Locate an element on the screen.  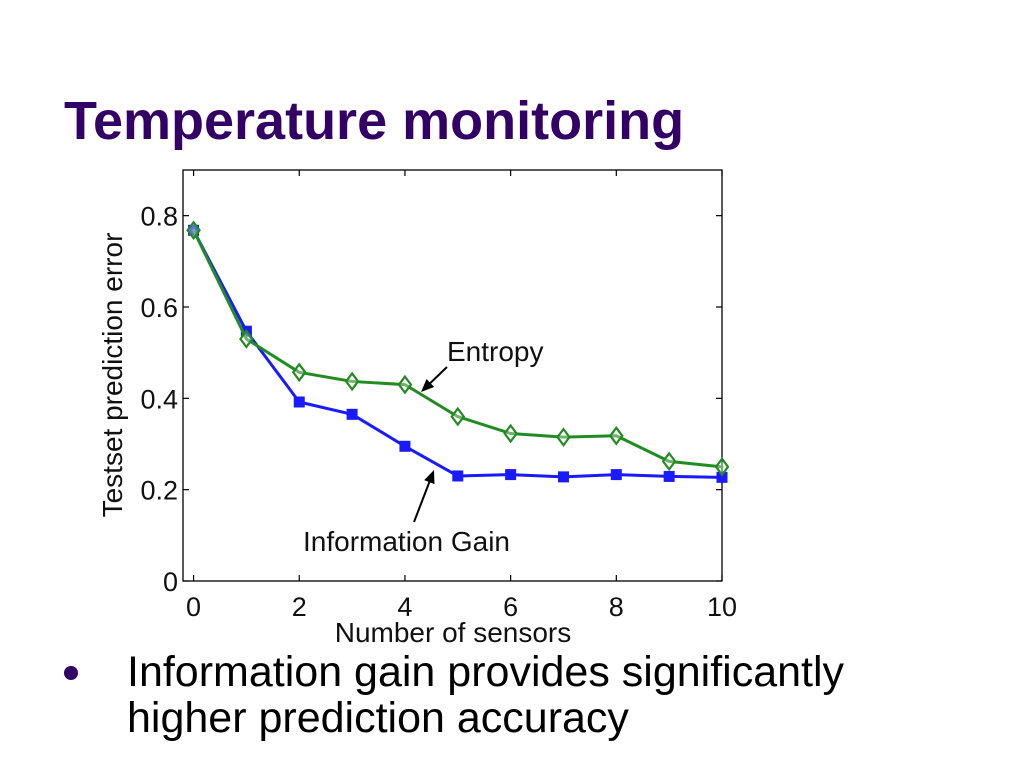
y-tick-label: 0.6 is located at coordinates (159, 308).